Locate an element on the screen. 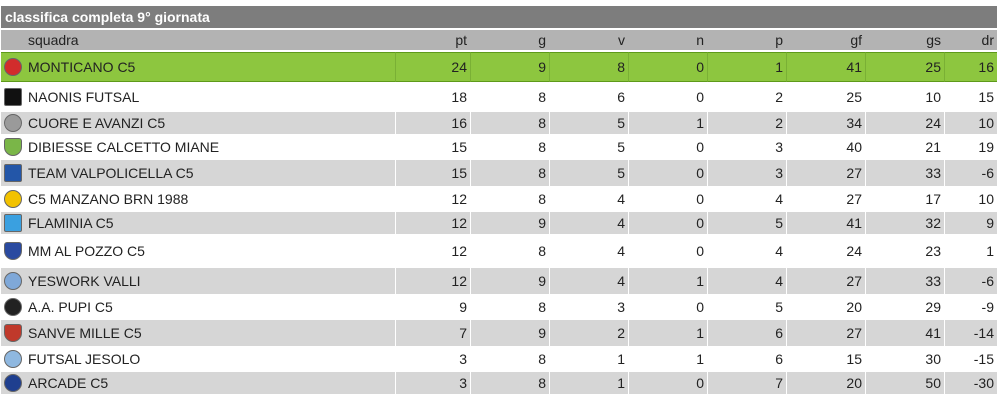  cell-gf: 24 is located at coordinates (825, 251).